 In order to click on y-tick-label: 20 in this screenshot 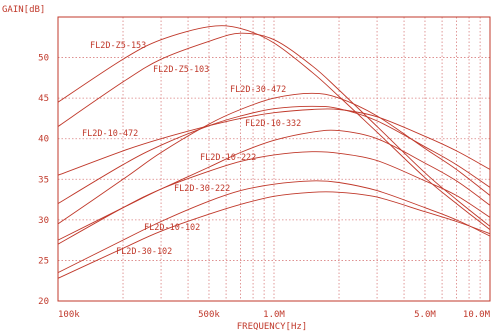, I will do `click(43, 302)`.